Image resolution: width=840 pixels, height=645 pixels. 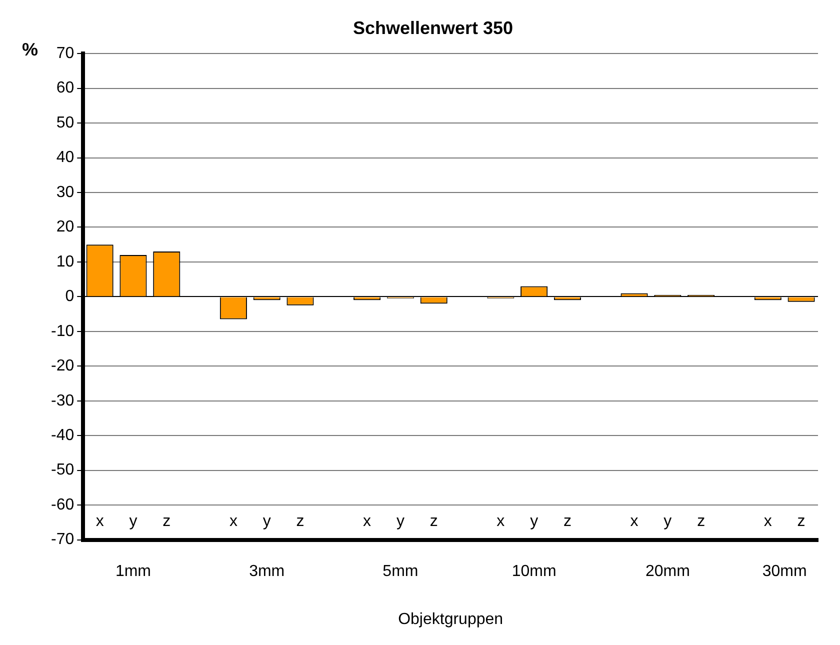 I want to click on y-tick-label: -20, so click(x=62, y=366).